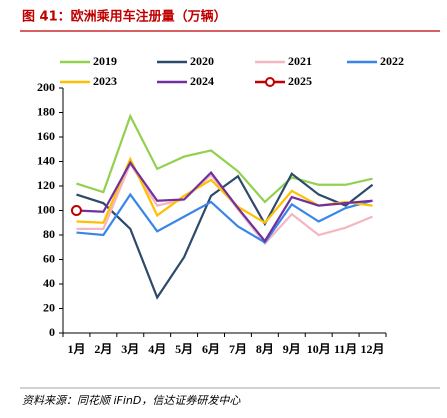  What do you see at coordinates (130, 349) in the screenshot?
I see `x-tick-label: 3月` at bounding box center [130, 349].